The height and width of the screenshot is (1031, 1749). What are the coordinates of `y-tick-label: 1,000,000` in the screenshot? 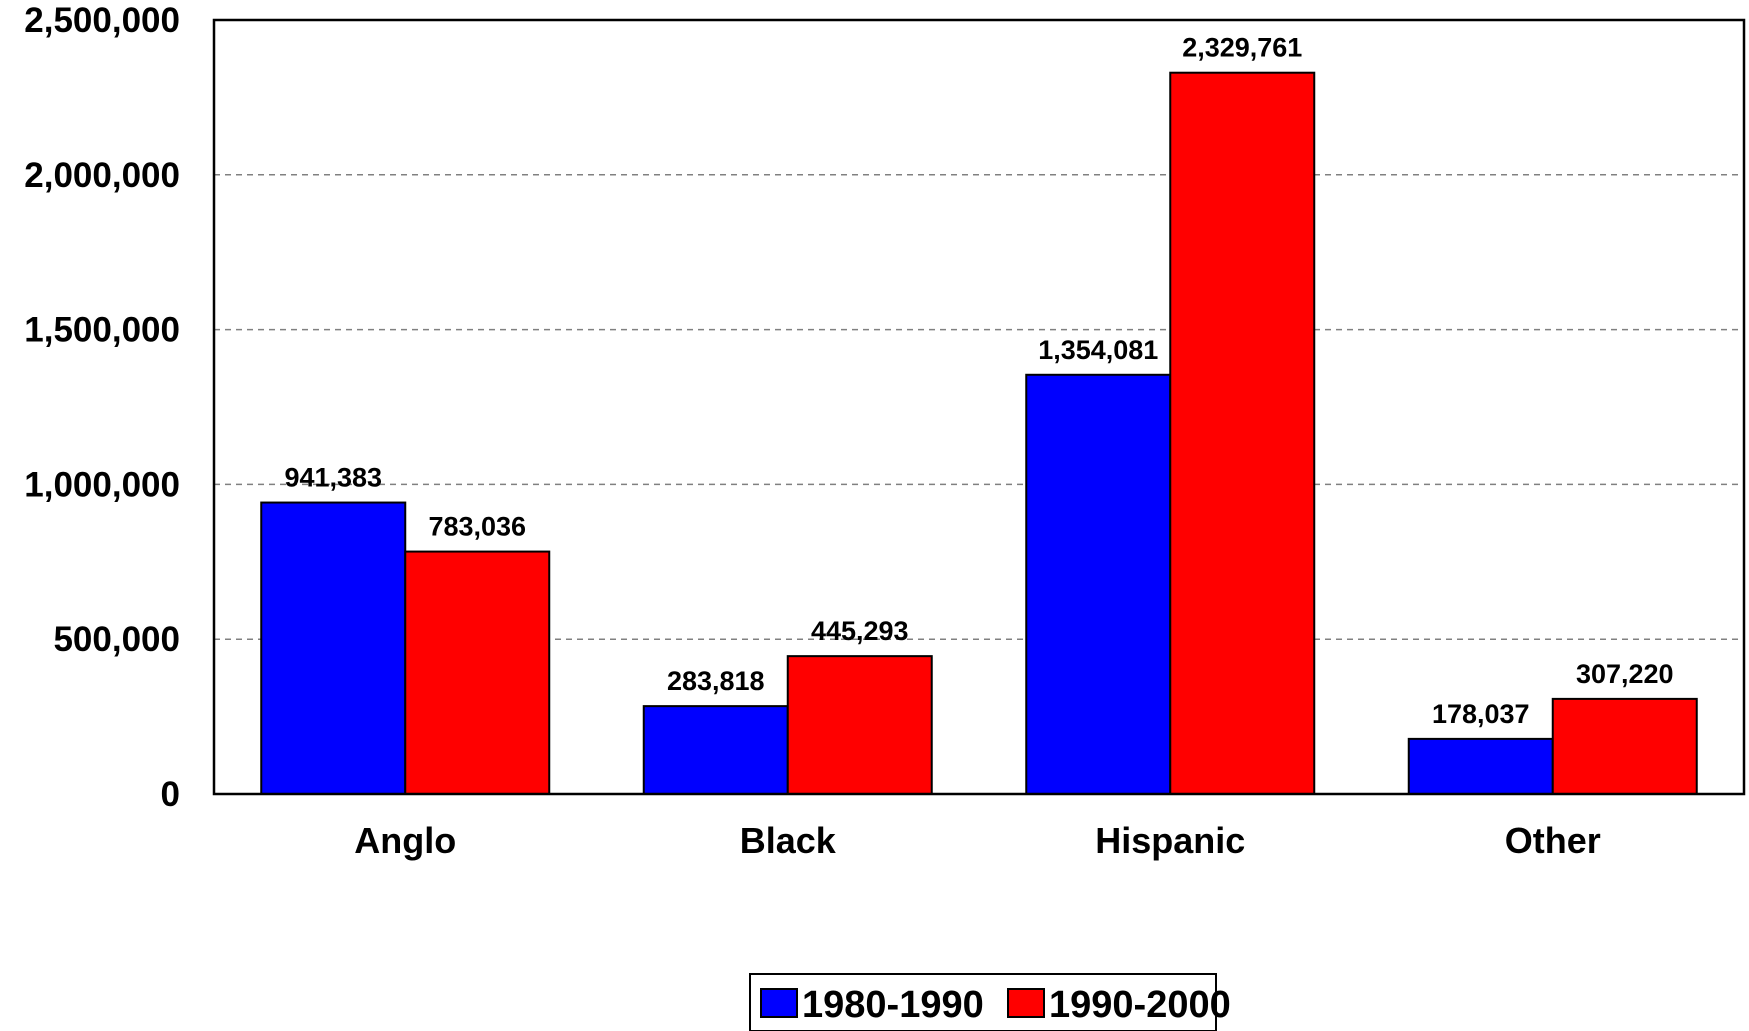 It's located at (102, 484).